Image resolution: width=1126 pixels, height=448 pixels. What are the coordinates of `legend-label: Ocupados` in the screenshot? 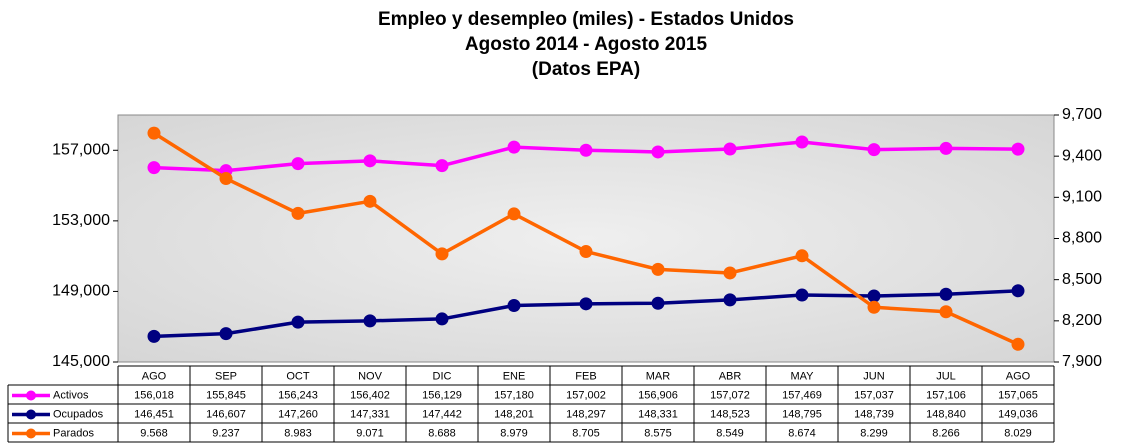 It's located at (78, 414).